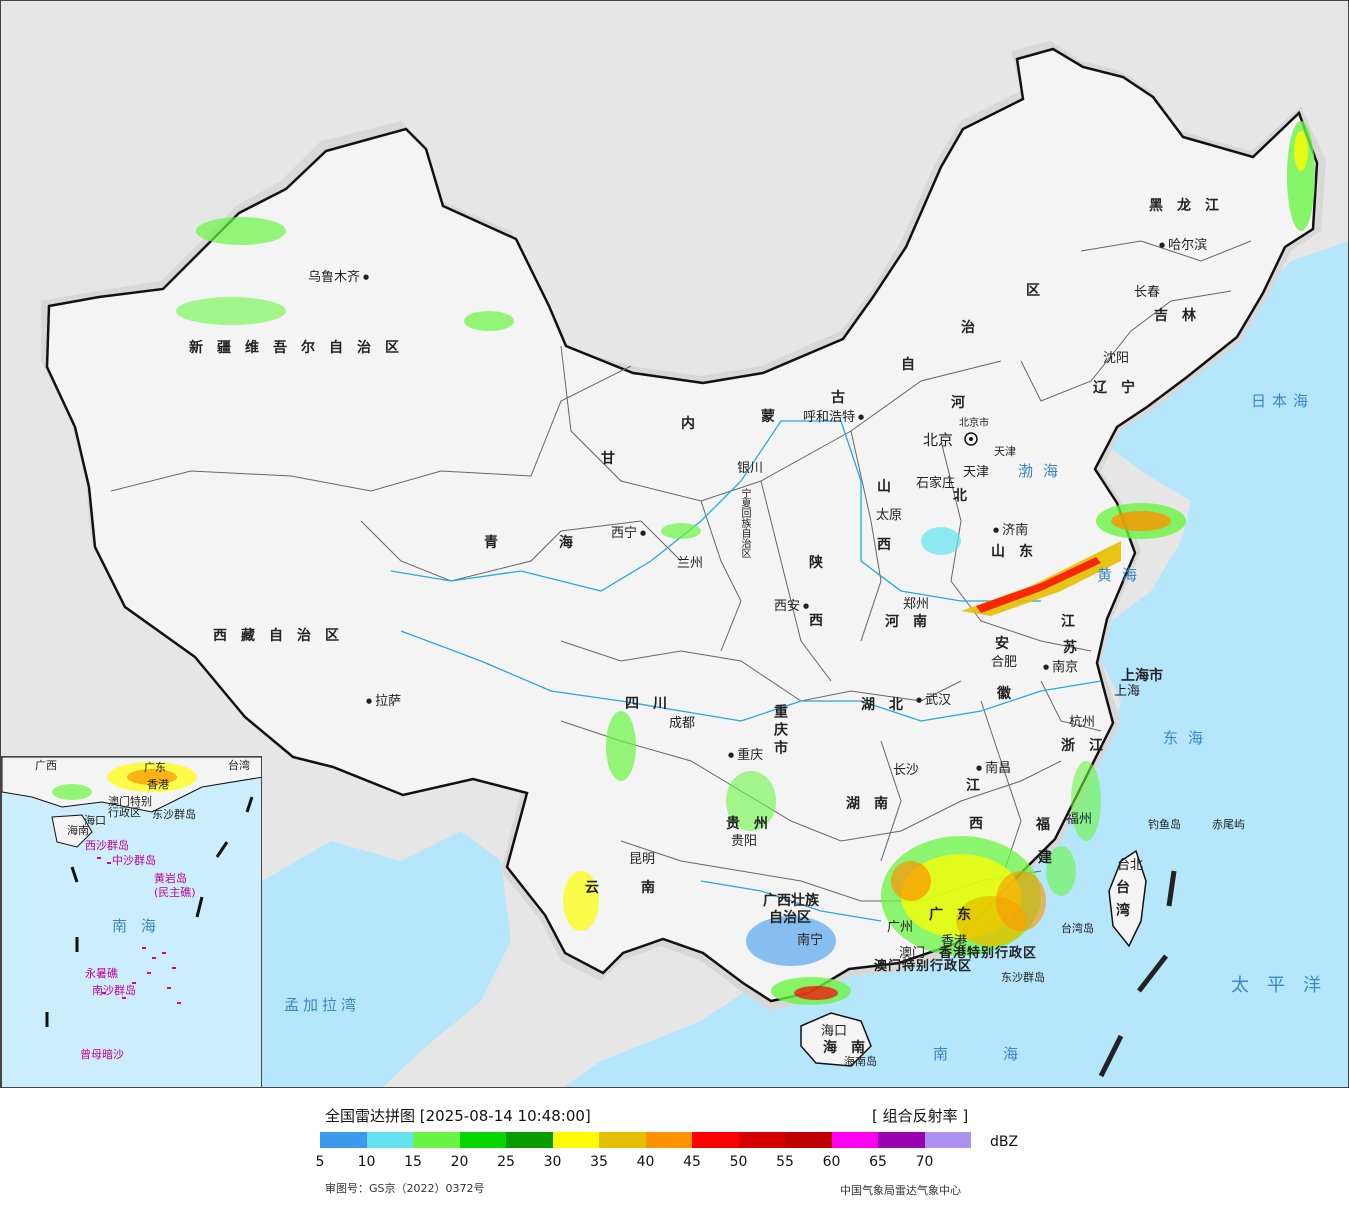  What do you see at coordinates (124, 812) in the screenshot?
I see `inset-xingzhengqu: 行政区` at bounding box center [124, 812].